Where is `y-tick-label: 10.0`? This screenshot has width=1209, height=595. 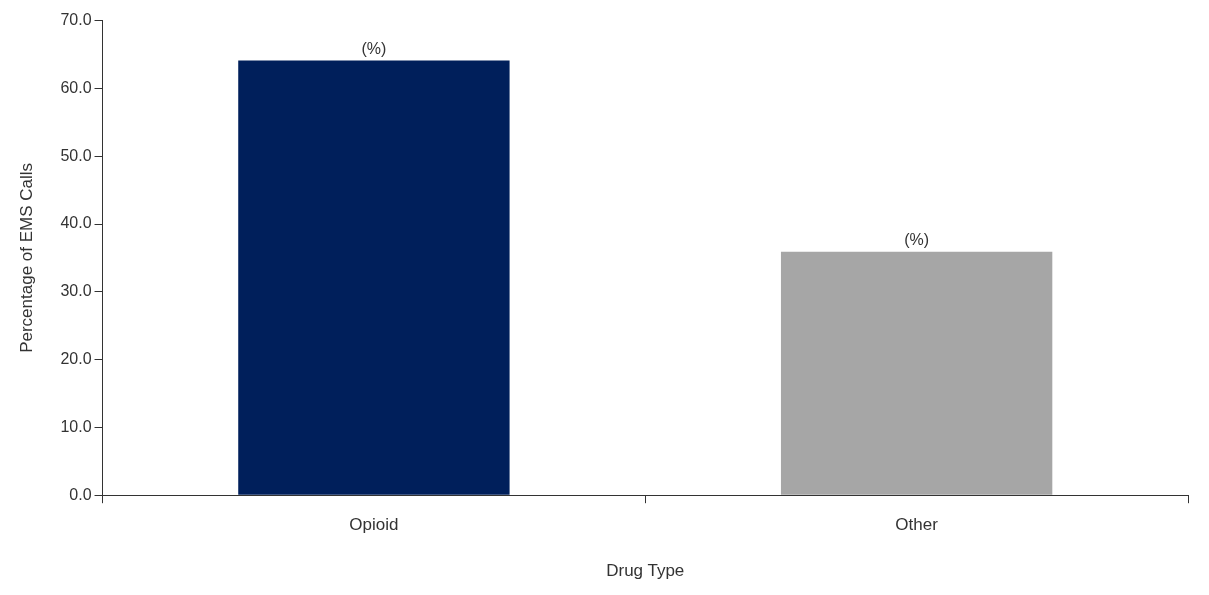 y-tick-label: 10.0 is located at coordinates (76, 426).